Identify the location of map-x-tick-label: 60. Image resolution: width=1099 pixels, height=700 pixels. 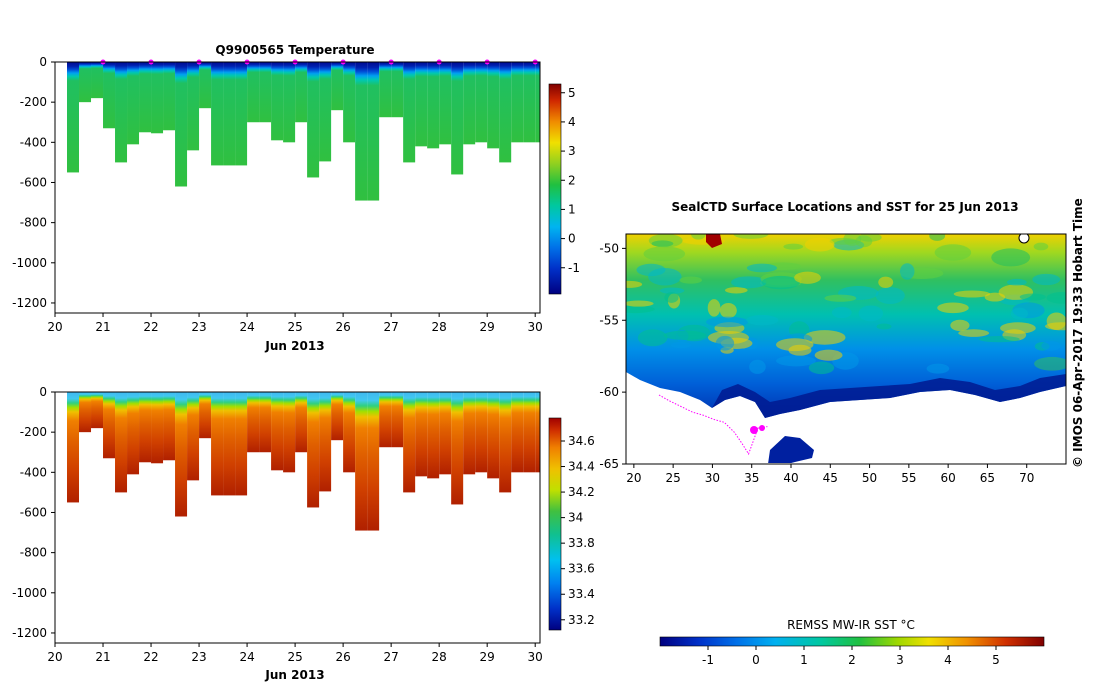
(948, 478).